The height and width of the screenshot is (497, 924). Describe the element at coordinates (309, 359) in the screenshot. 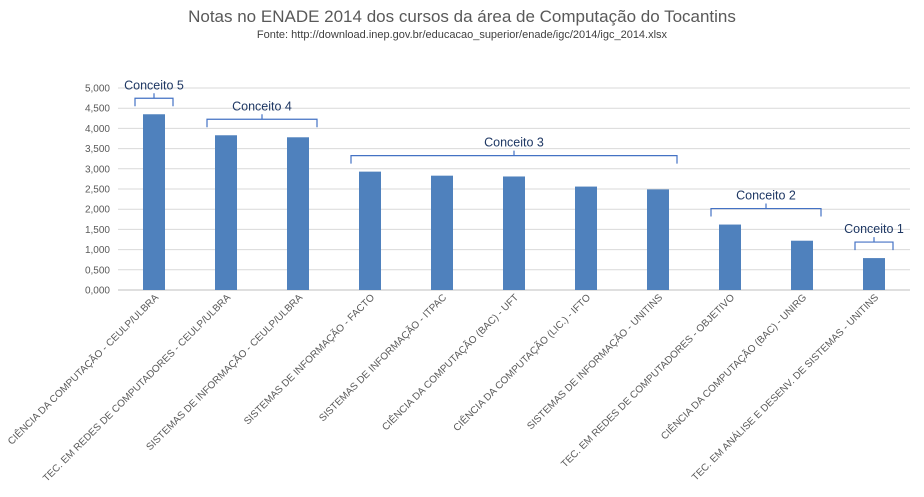

I see `x-tick-label: SISTEMAS DE INFORMAÇÃO - FACTO` at that location.